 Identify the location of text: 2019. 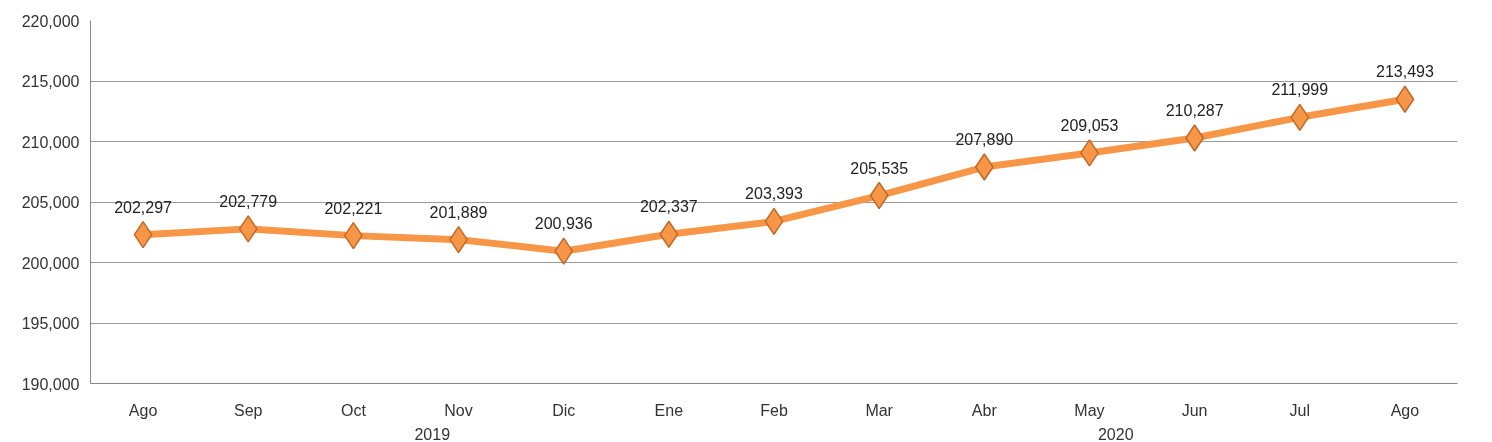
(432, 433).